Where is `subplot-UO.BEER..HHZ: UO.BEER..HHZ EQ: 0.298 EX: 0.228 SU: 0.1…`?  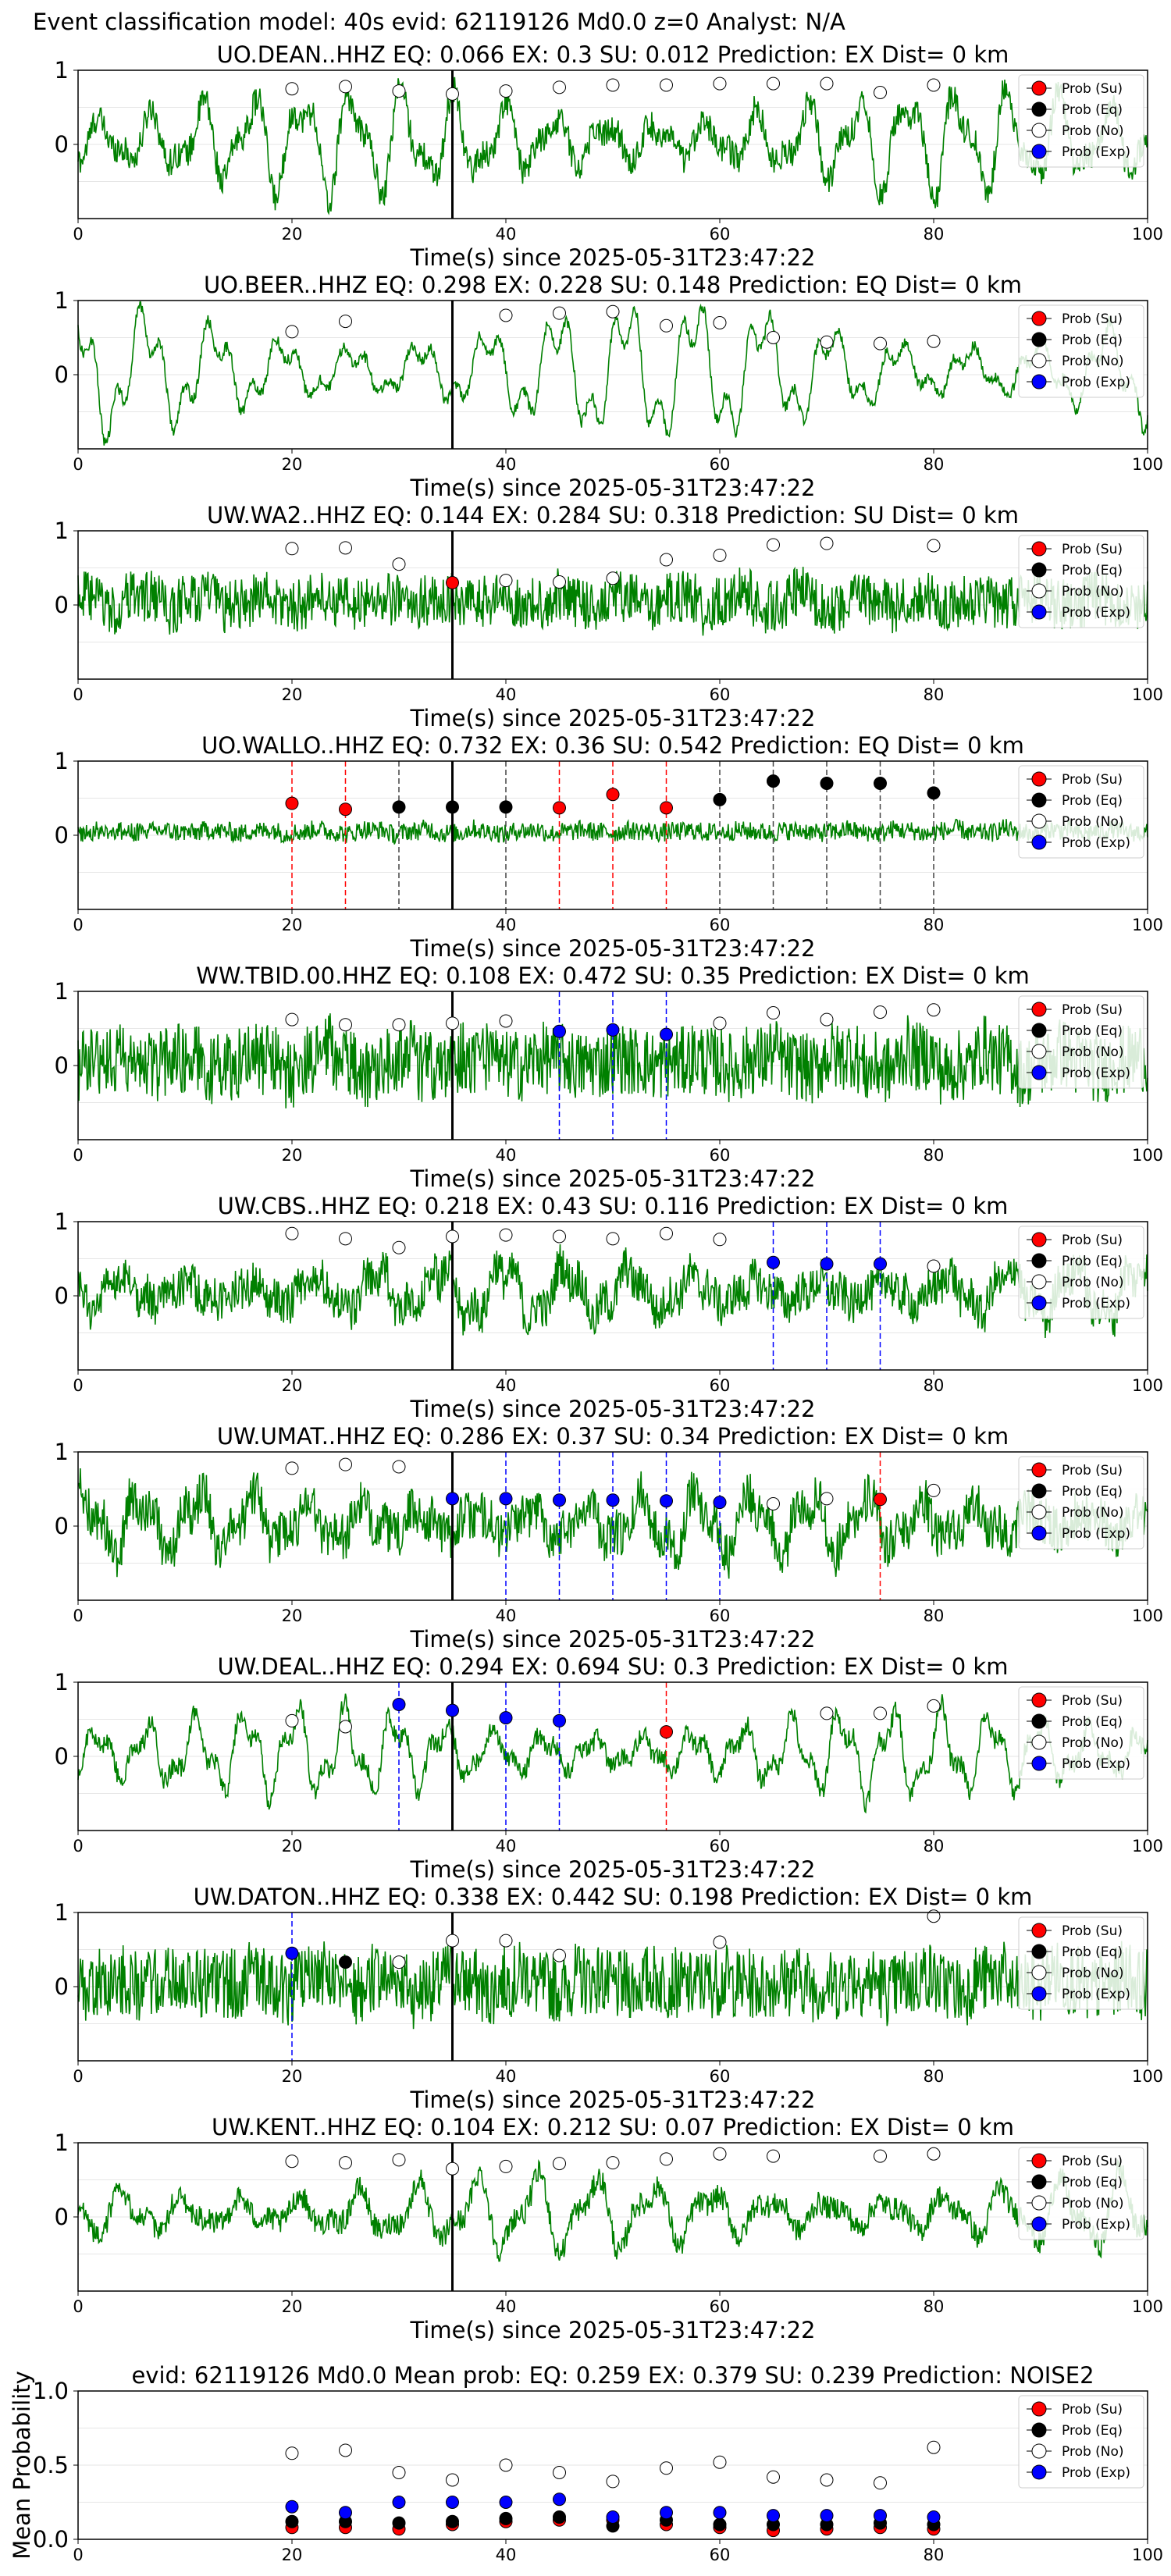 subplot-UO.BEER..HHZ: UO.BEER..HHZ EQ: 0.298 EX: 0.228 SU: 0.1… is located at coordinates (609, 386).